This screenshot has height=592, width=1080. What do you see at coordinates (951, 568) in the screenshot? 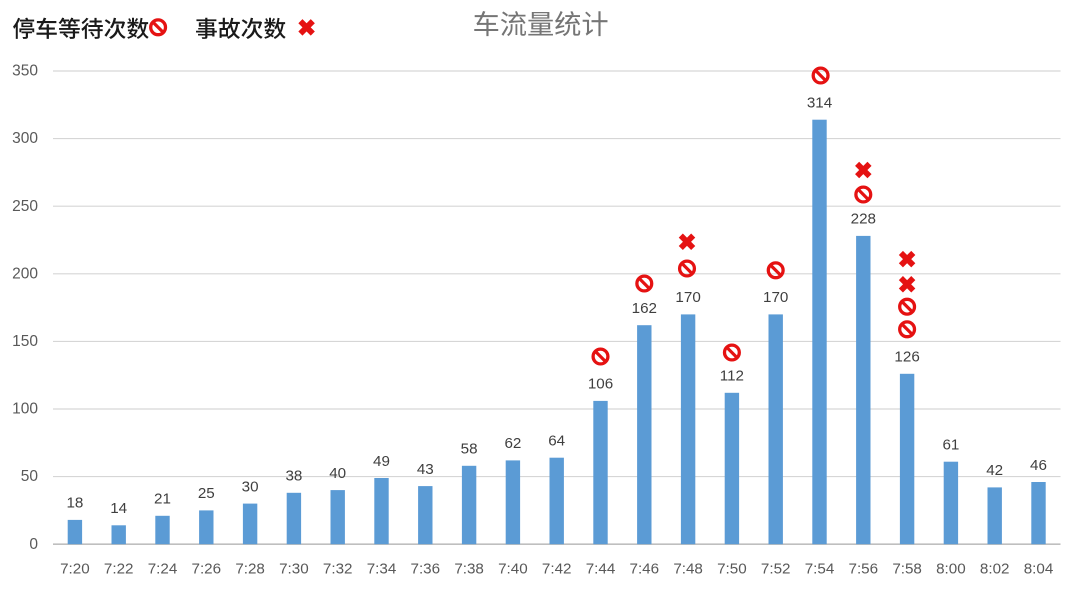
I see `svg-text: 8:00` at bounding box center [951, 568].